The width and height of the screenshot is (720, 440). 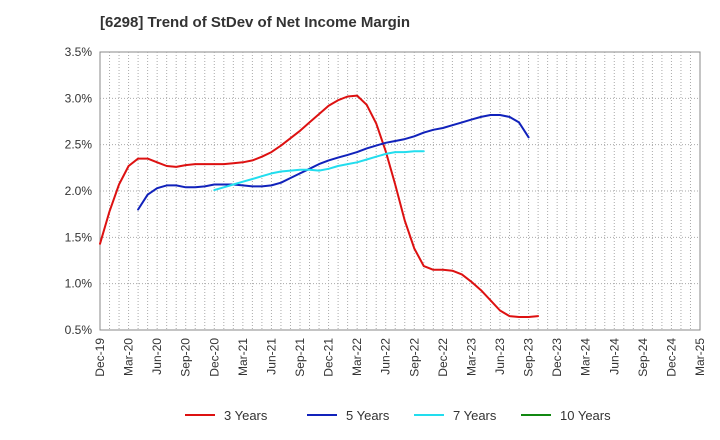 What do you see at coordinates (529, 357) in the screenshot?
I see `x-tick-label: Sep-23` at bounding box center [529, 357].